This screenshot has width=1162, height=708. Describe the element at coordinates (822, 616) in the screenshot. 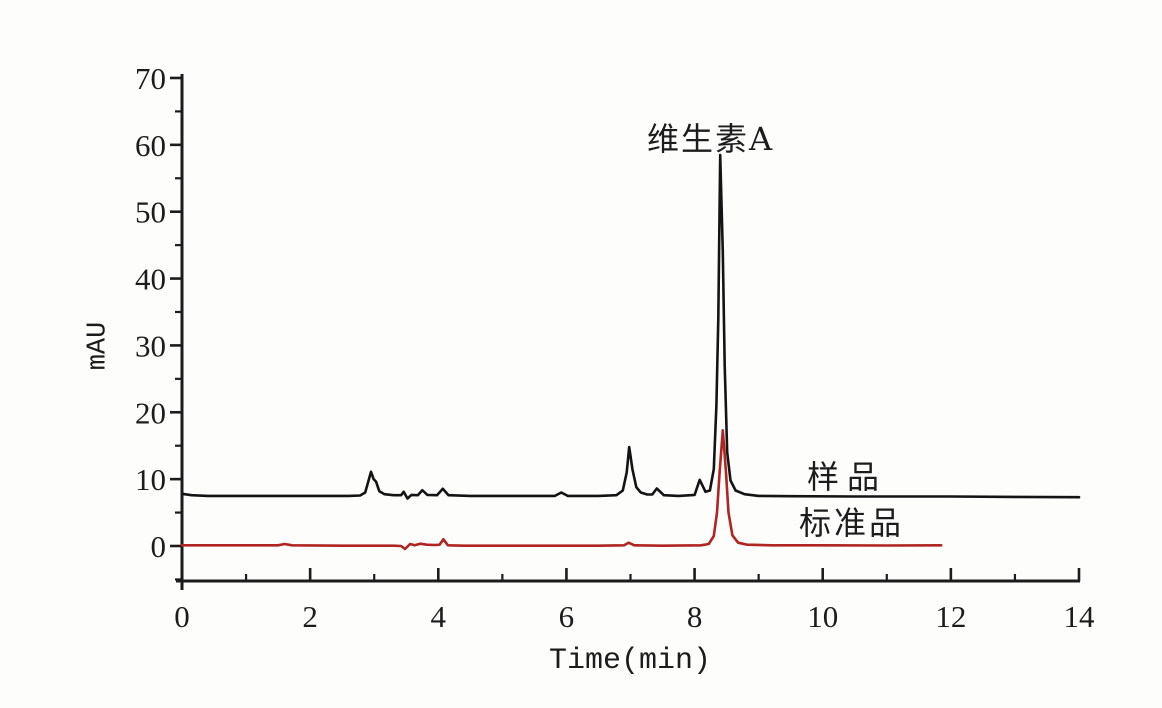

I see `x-tick-label: 10` at that location.